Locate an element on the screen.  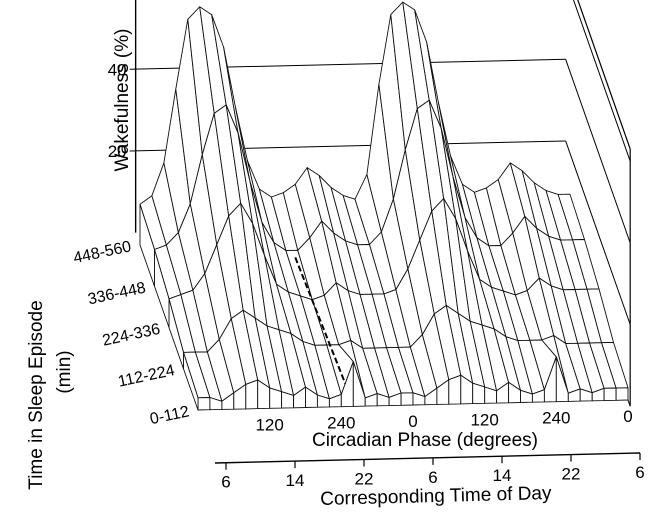
y-tick-label: 0-112 is located at coordinates (169, 415).